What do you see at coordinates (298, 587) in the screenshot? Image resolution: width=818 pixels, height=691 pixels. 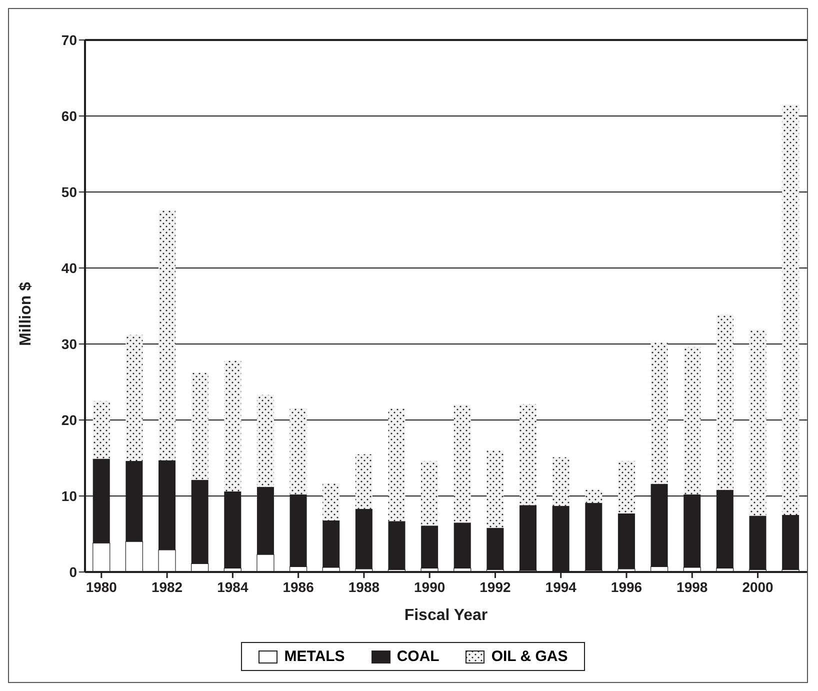 I see `x-tick-label: 1986` at bounding box center [298, 587].